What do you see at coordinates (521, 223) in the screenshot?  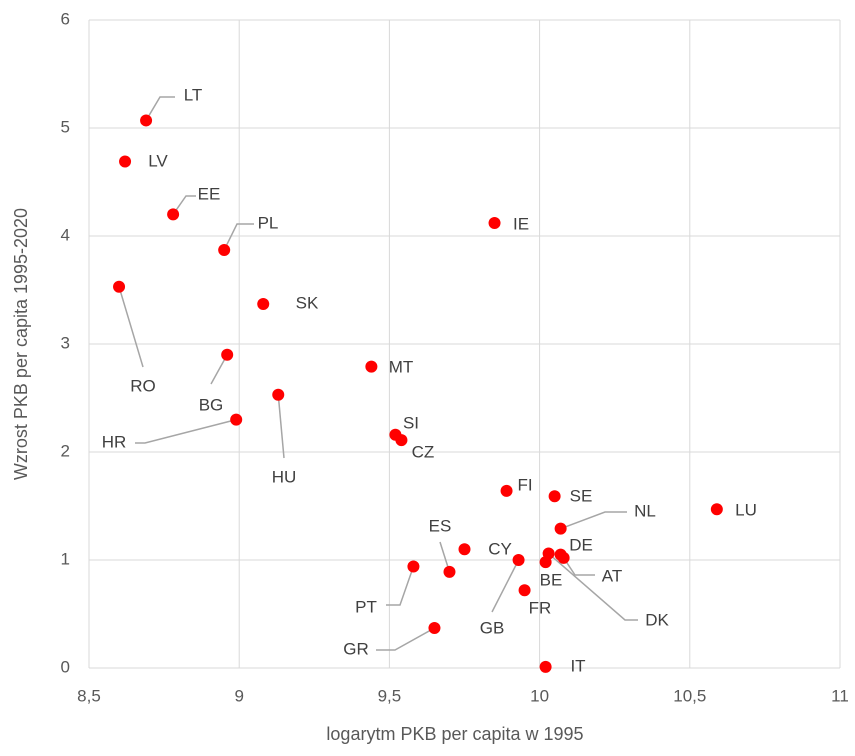 I see `point-label: IE` at bounding box center [521, 223].